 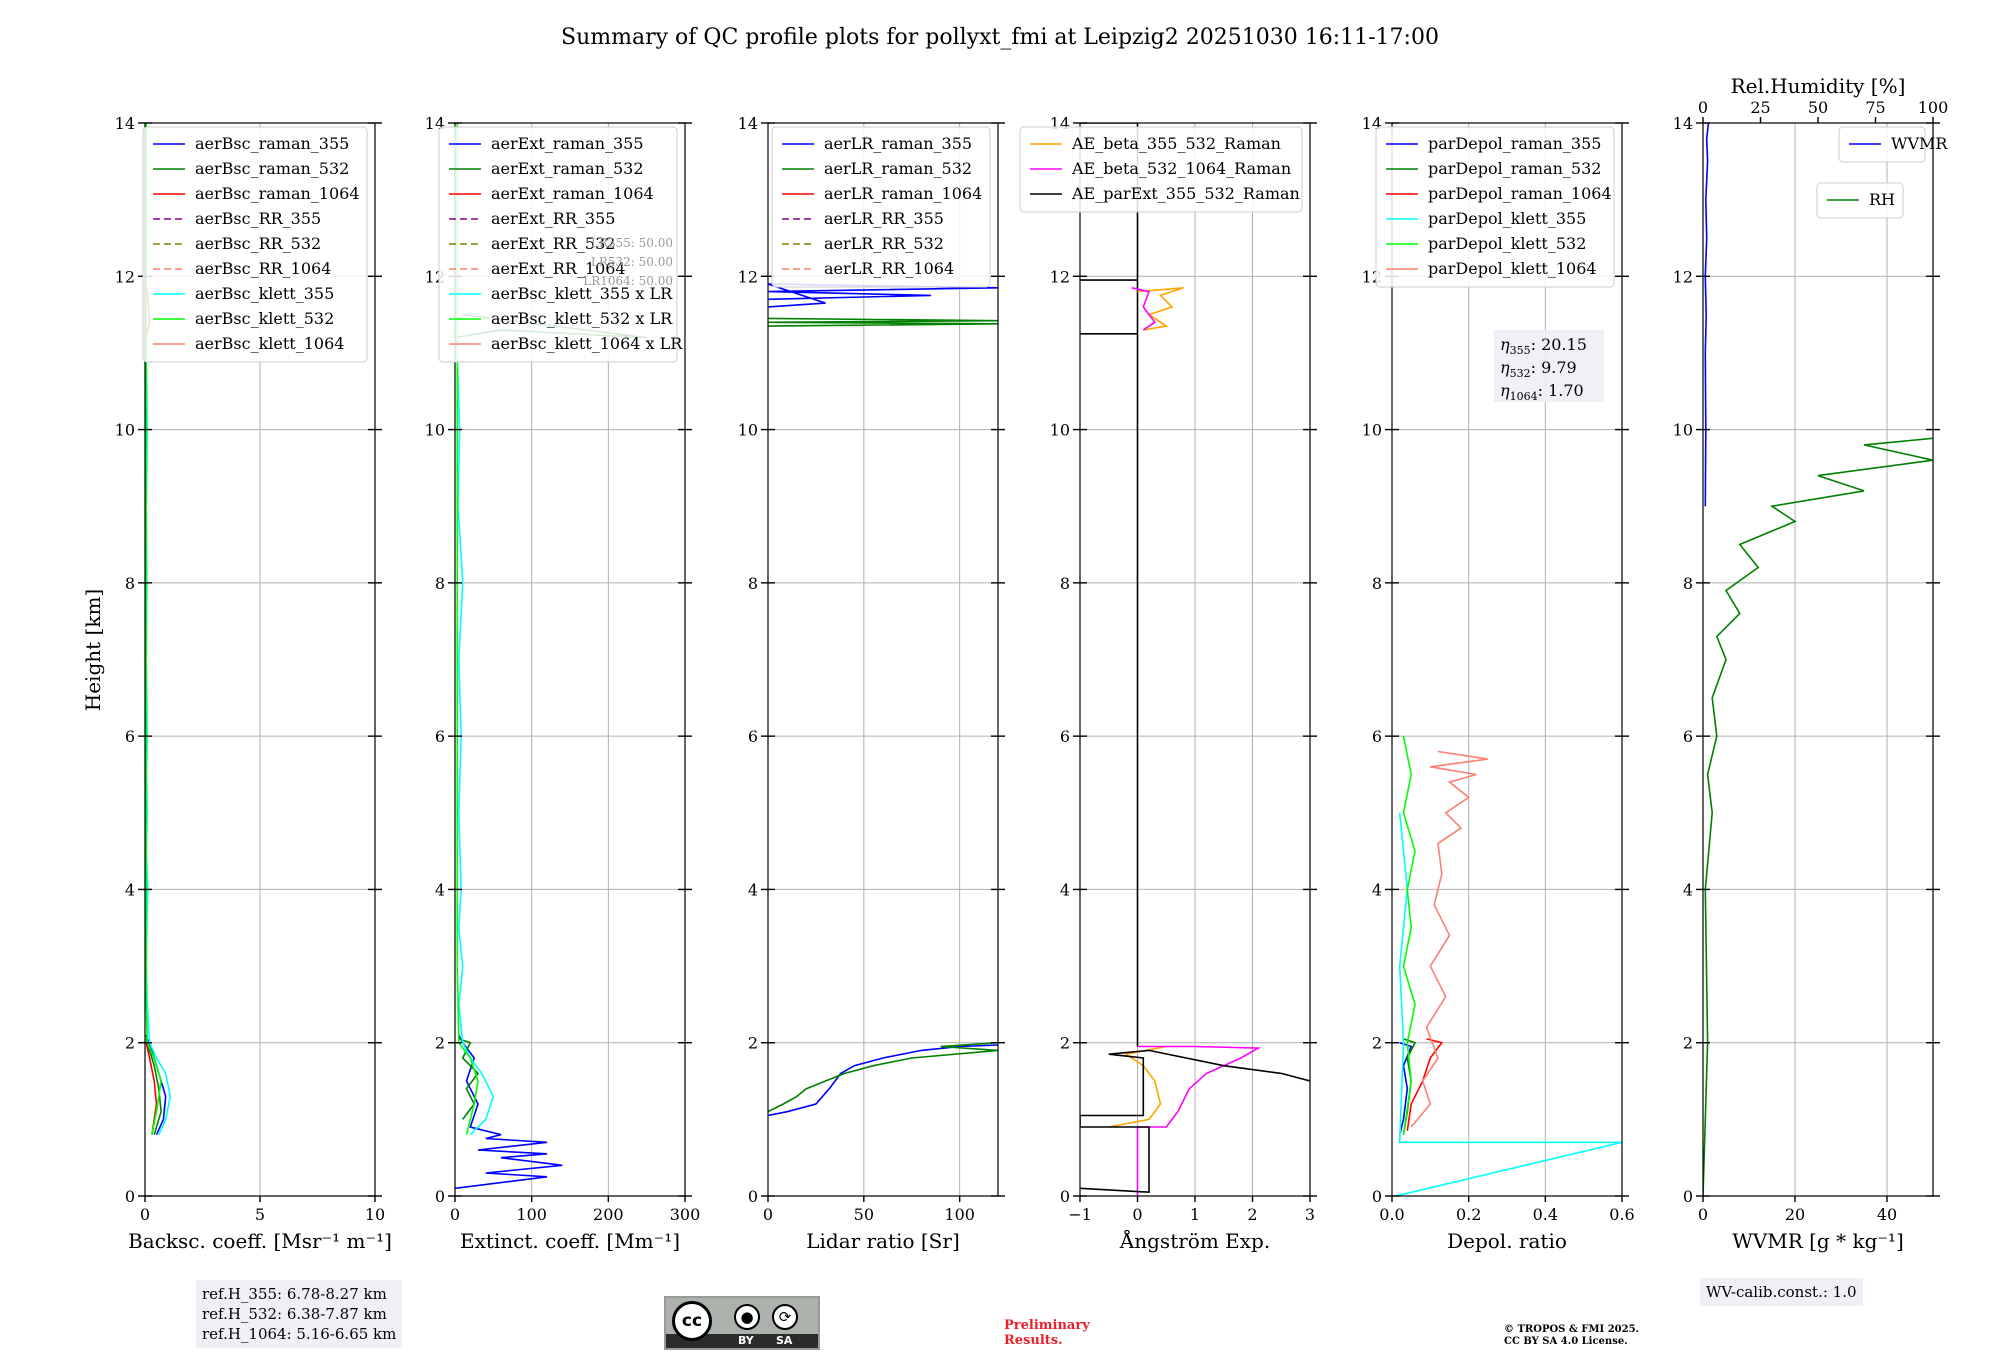 I want to click on by-person-icon: ●, so click(x=747, y=1317).